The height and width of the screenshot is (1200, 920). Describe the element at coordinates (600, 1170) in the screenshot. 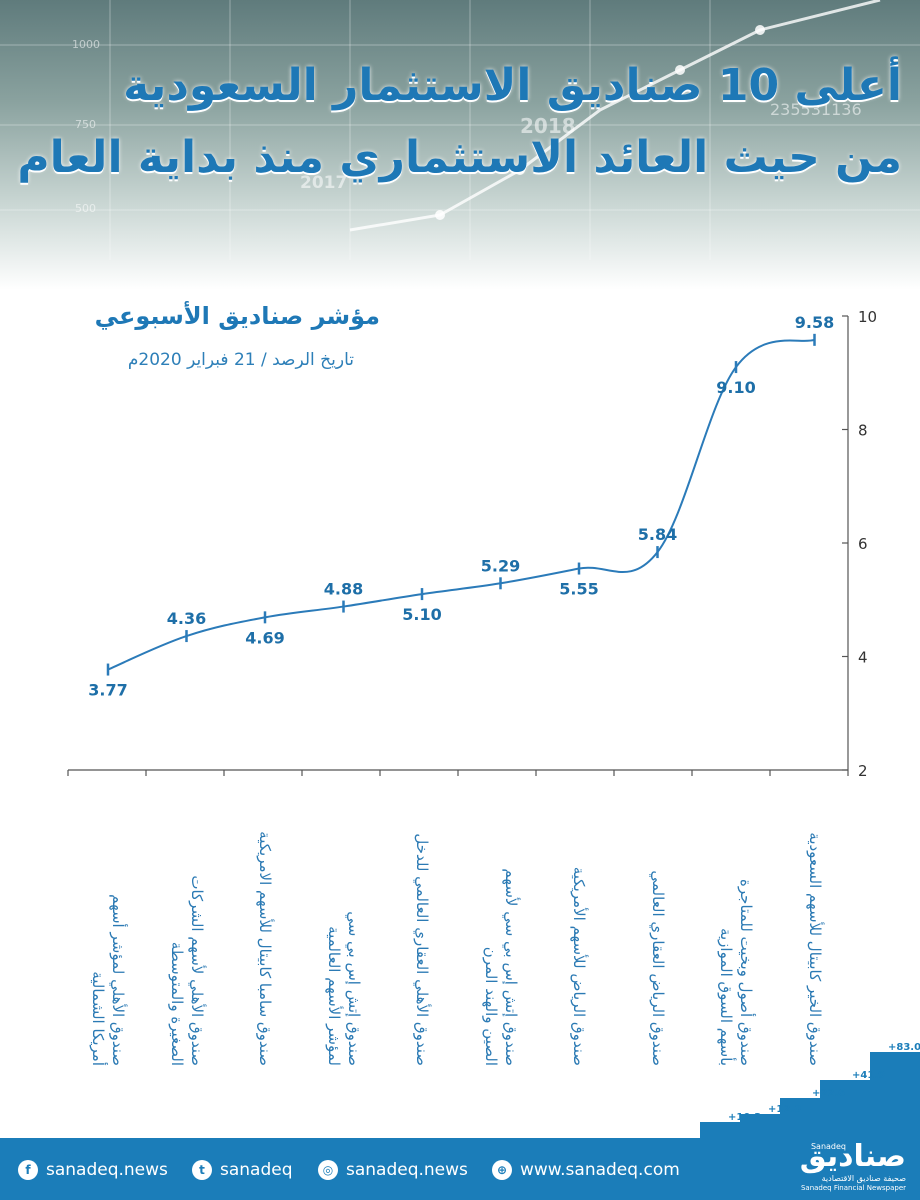

I see `website-url: www.sanadeq.com` at that location.